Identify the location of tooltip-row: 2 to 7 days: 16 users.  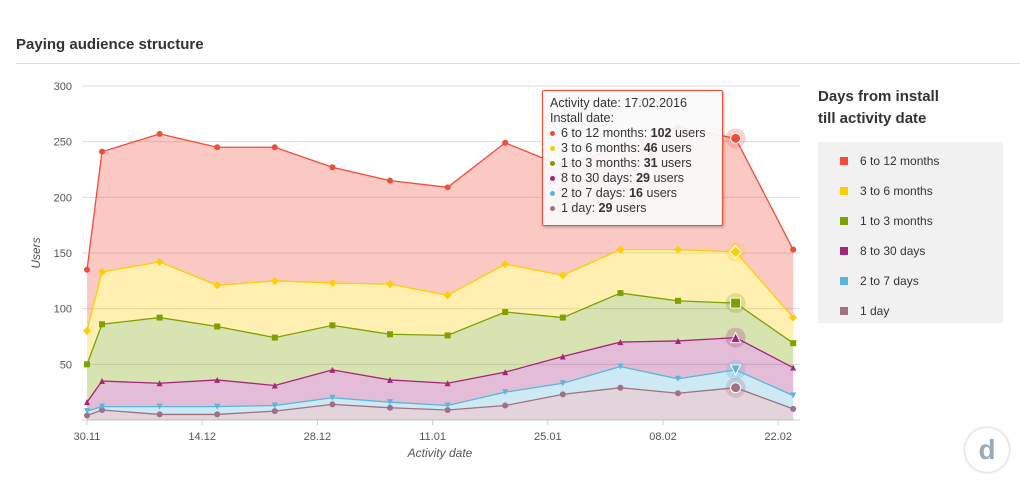
(632, 193).